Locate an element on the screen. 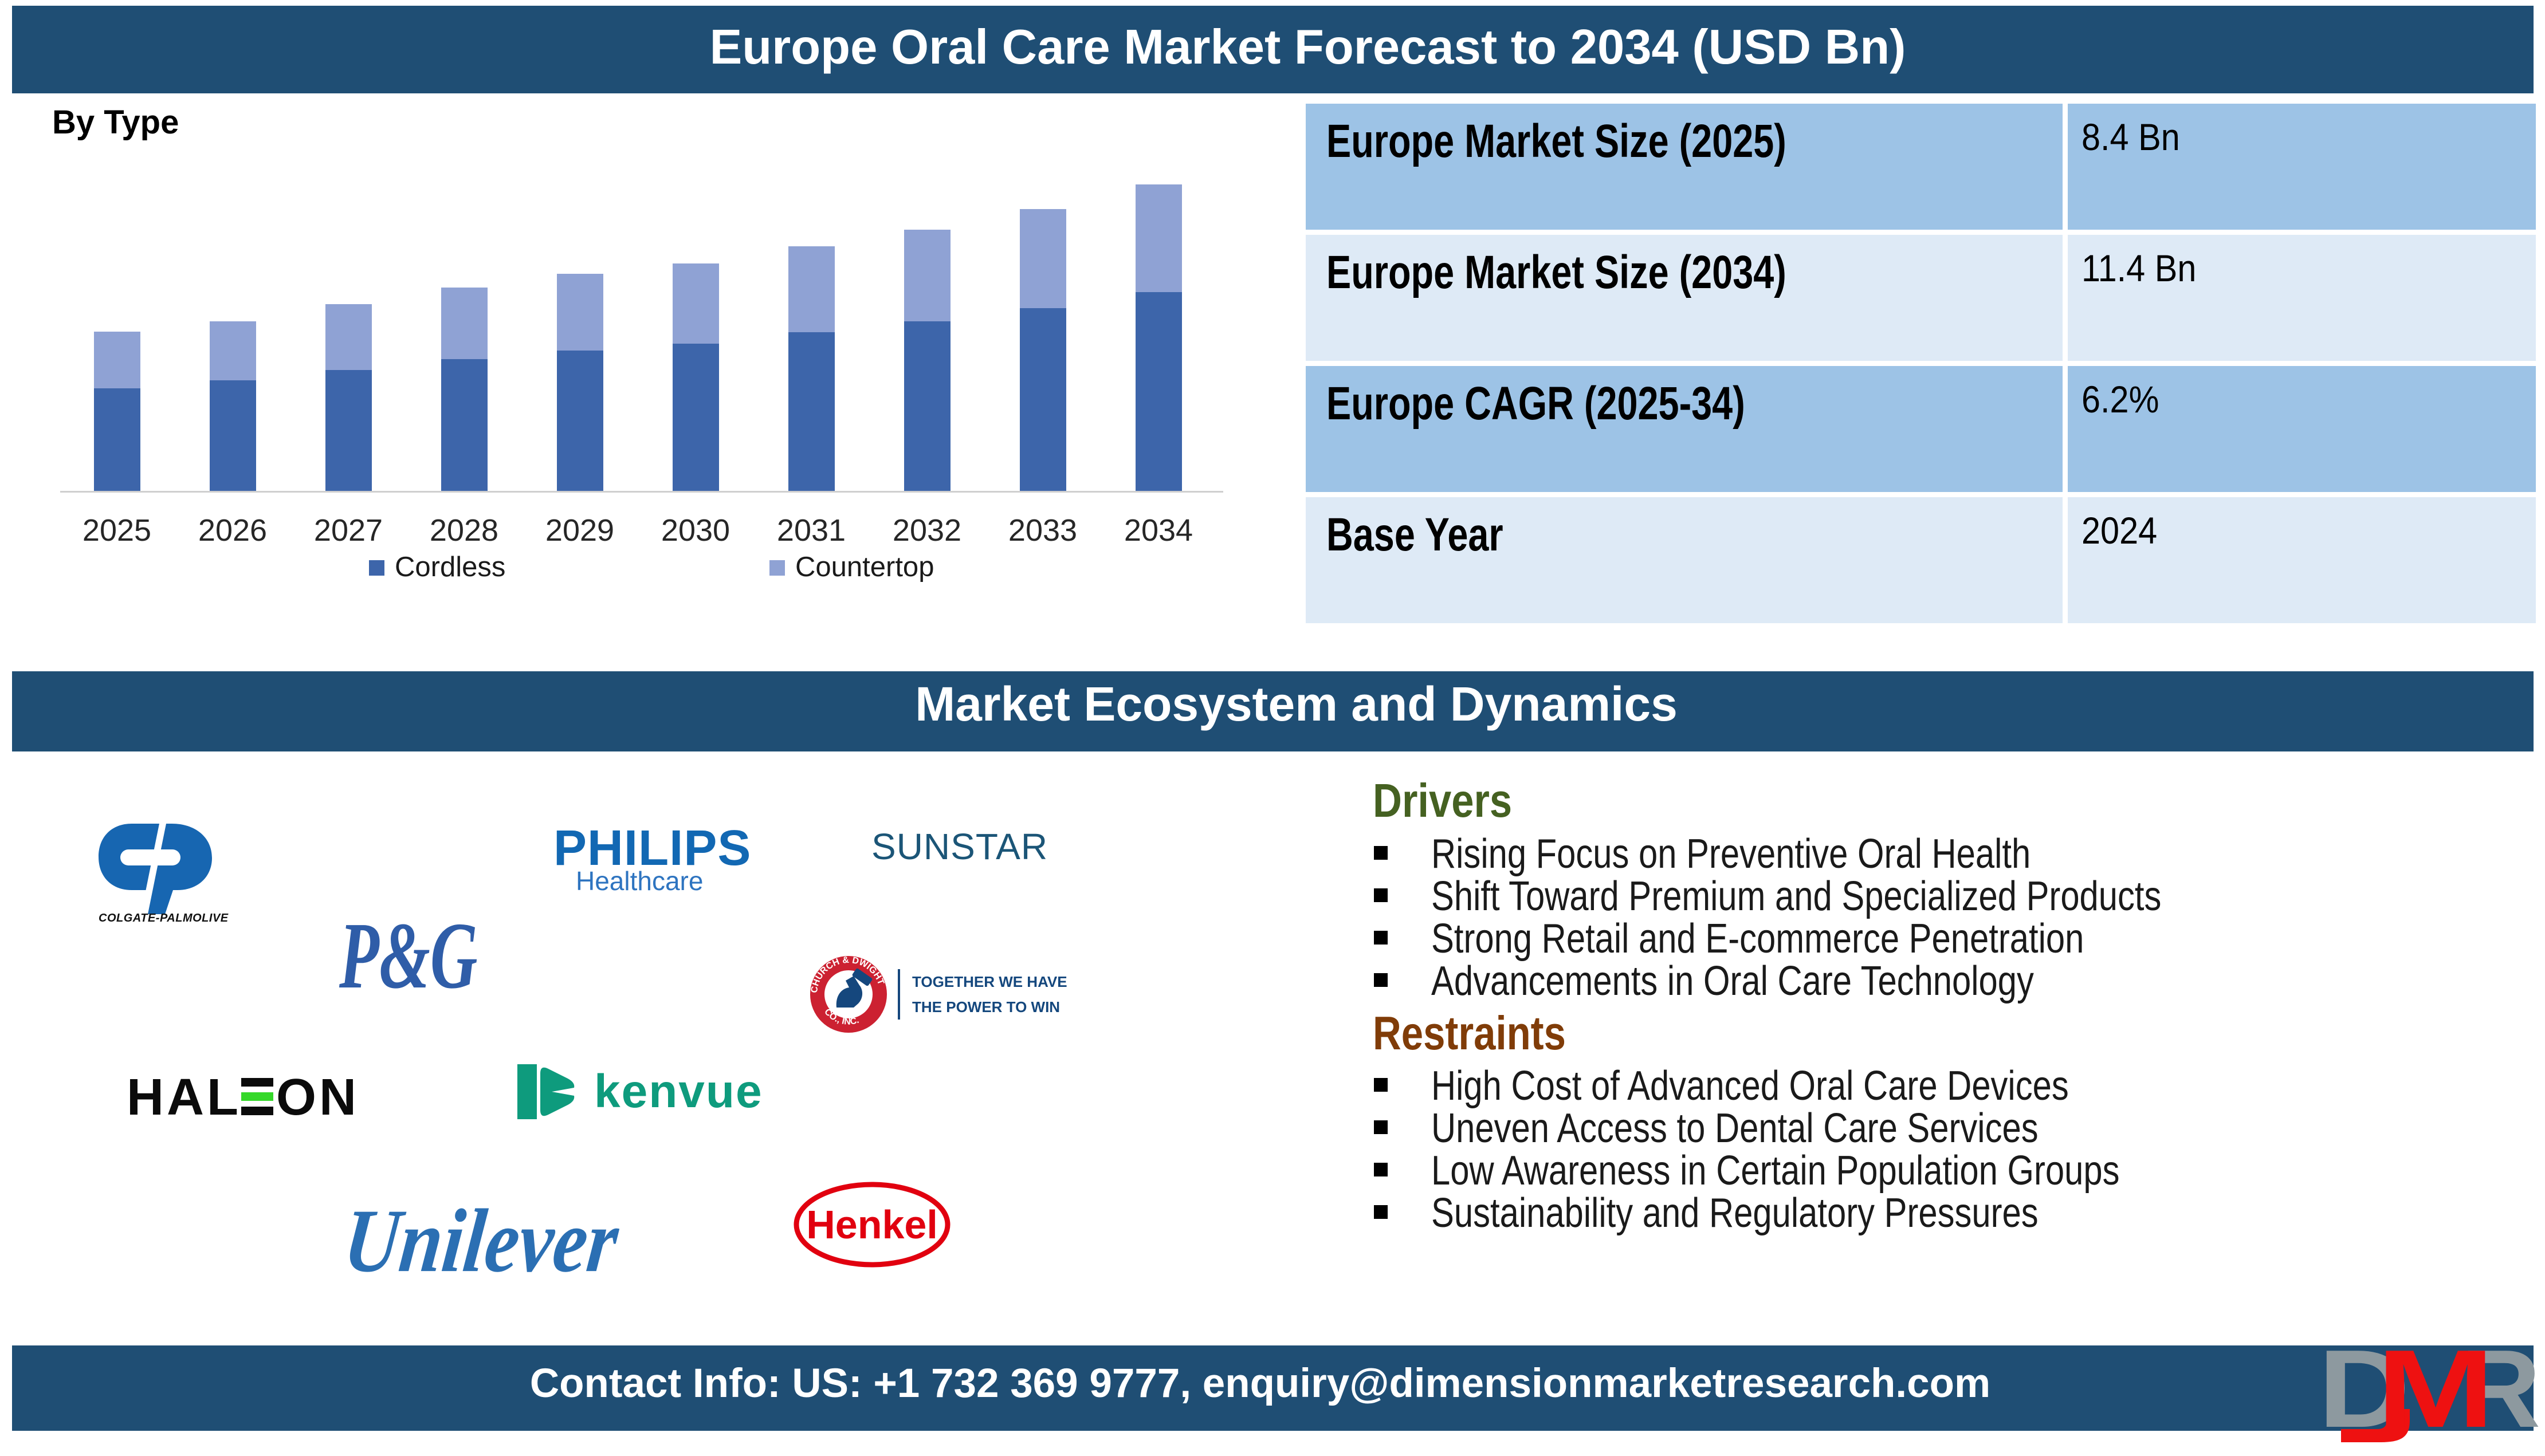  svg-text: R is located at coordinates (2501, 1392).